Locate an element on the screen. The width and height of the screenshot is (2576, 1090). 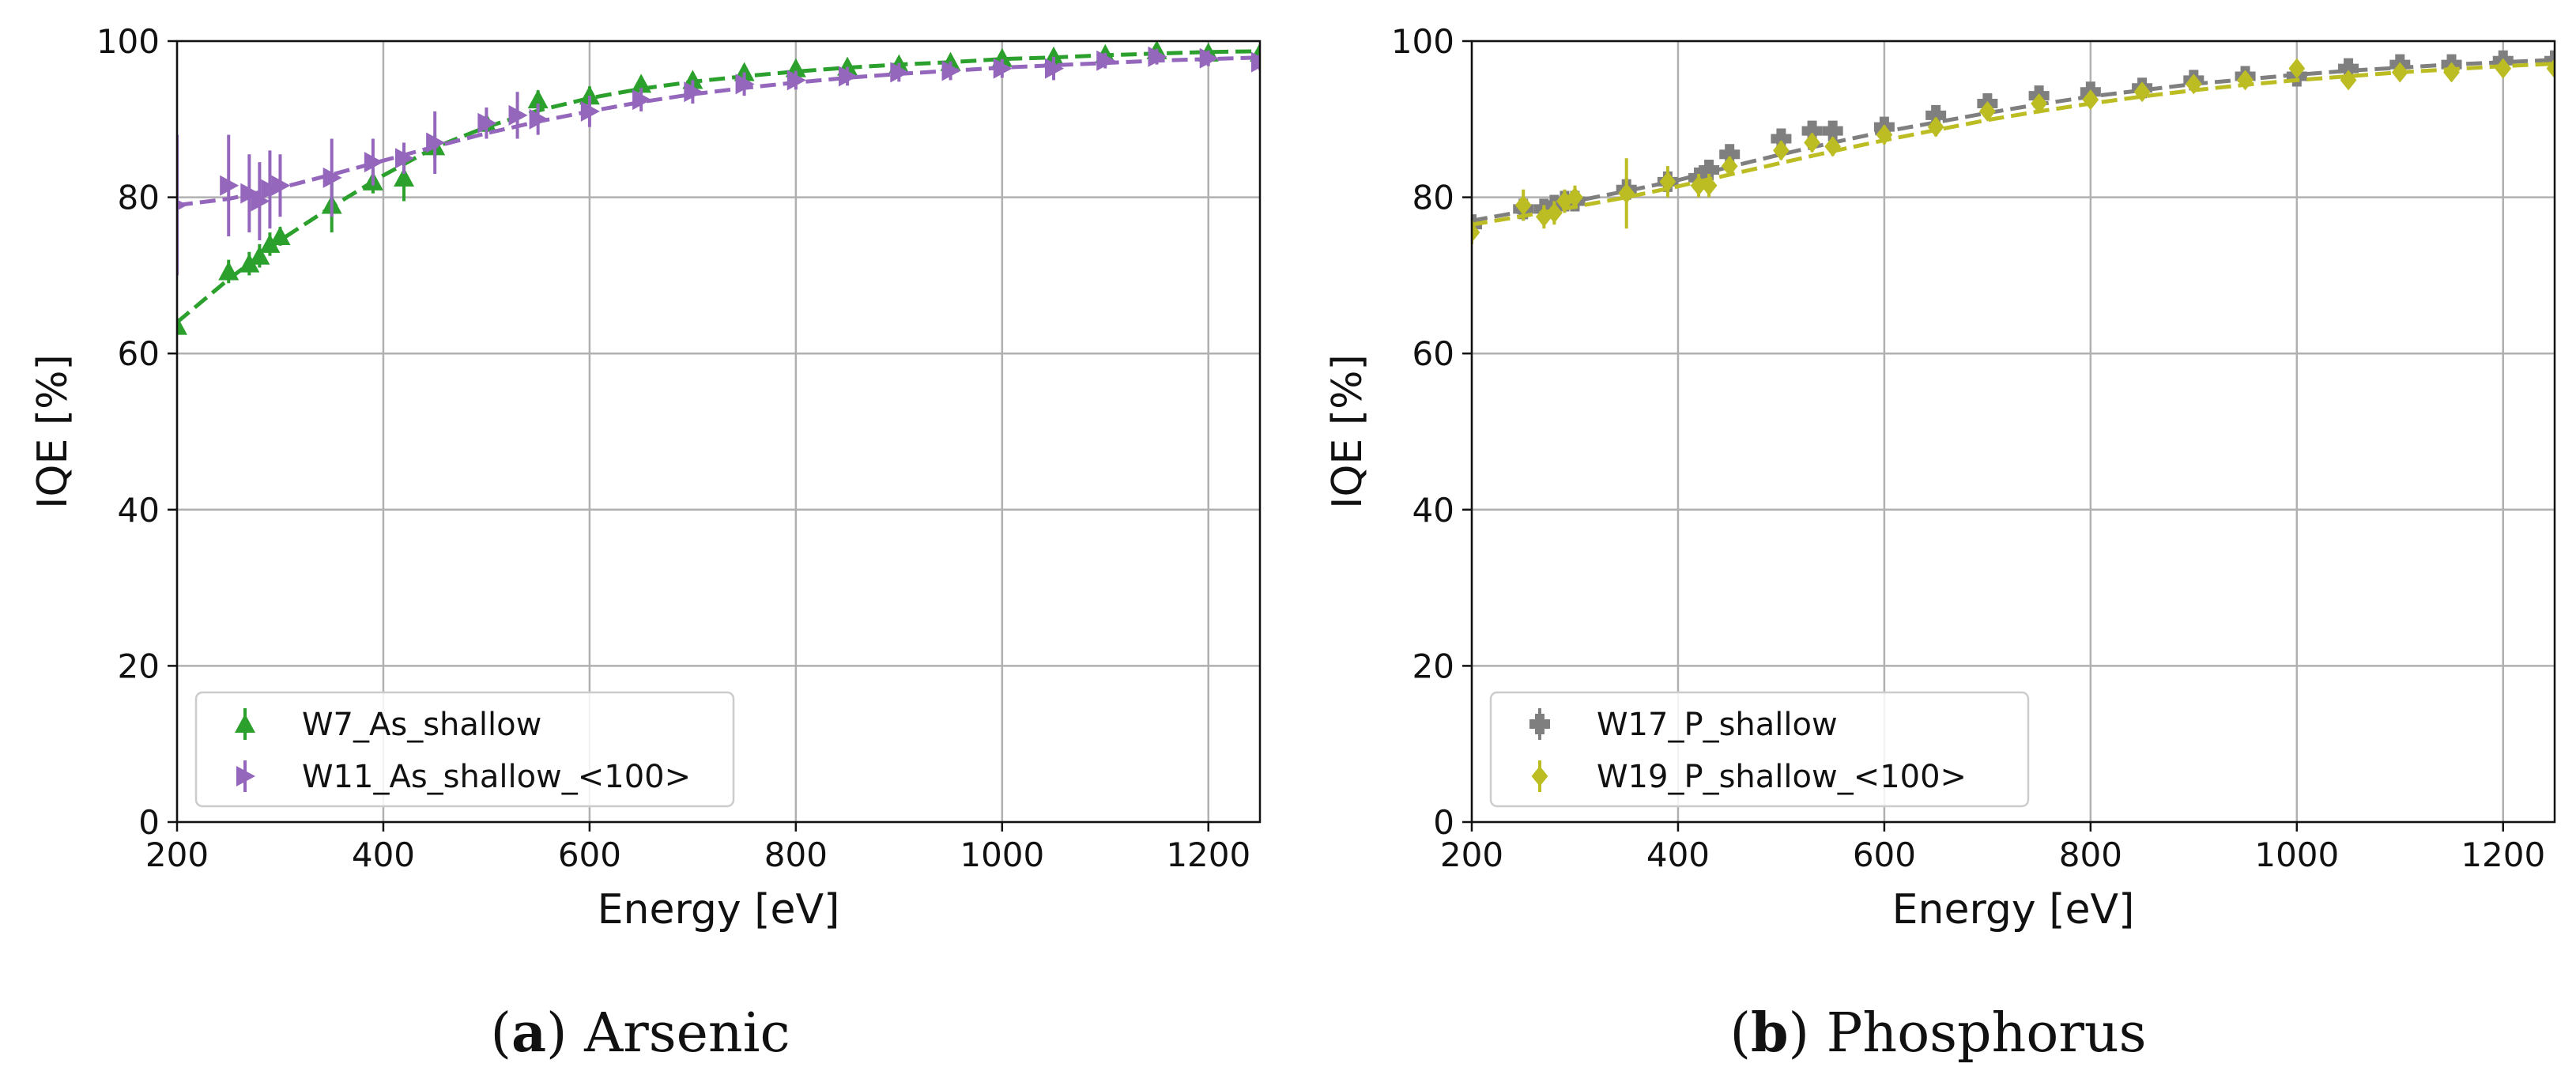
legend-label: W11_As_shallow_<100> is located at coordinates (497, 777).